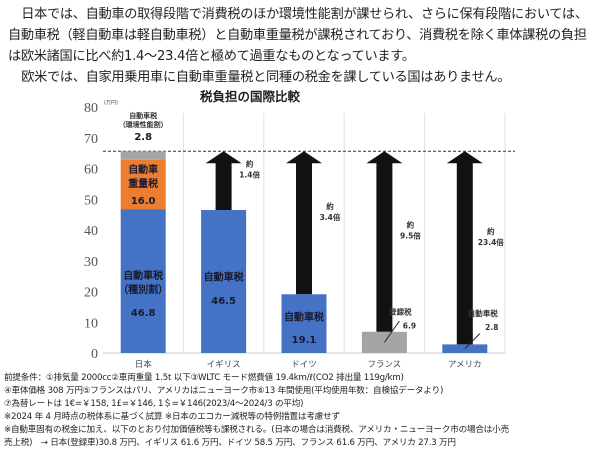 The width and height of the screenshot is (600, 451). I want to click on y-tick-label: 60, so click(91, 170).